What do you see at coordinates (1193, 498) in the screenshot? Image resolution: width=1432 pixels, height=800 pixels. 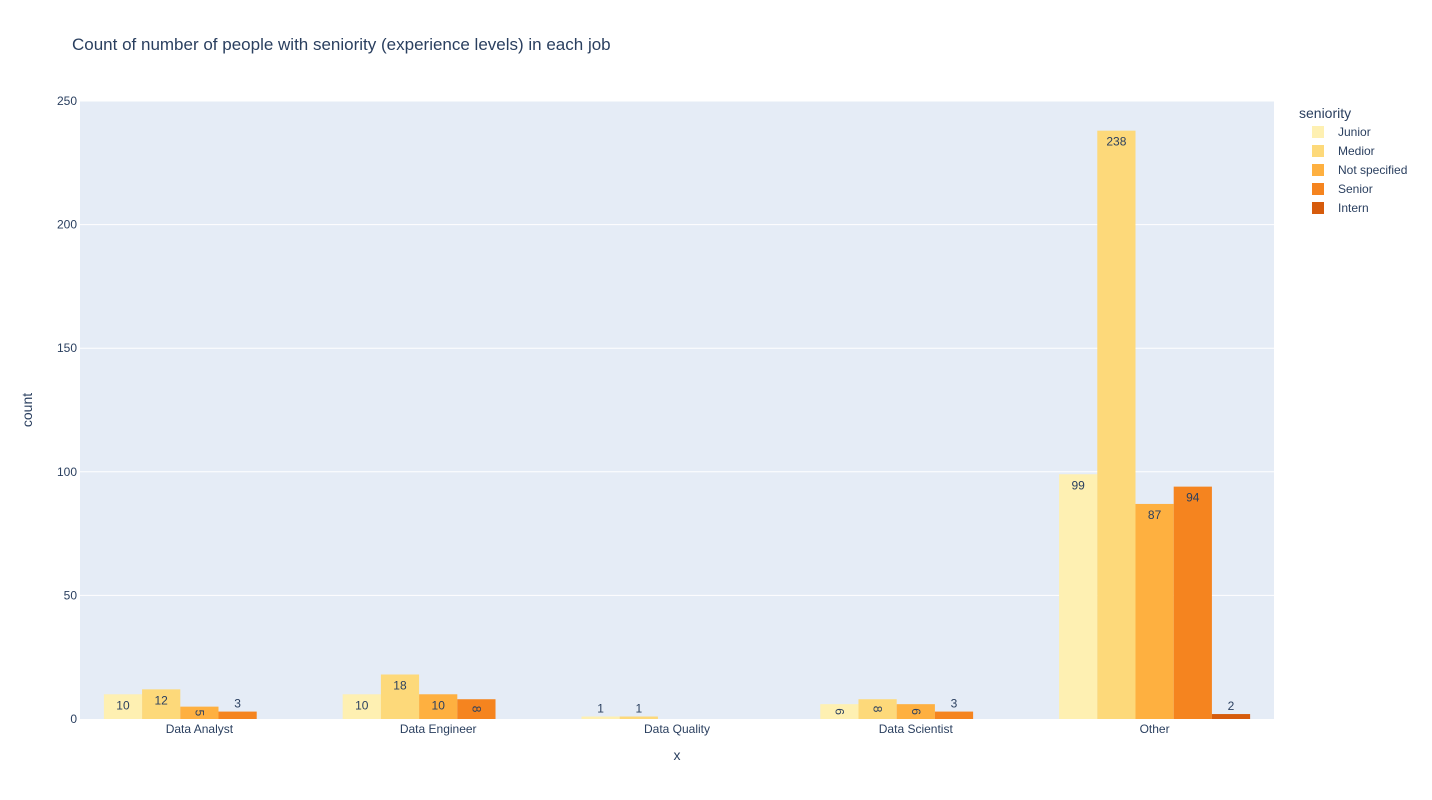 I see `bar-value-label: 94` at bounding box center [1193, 498].